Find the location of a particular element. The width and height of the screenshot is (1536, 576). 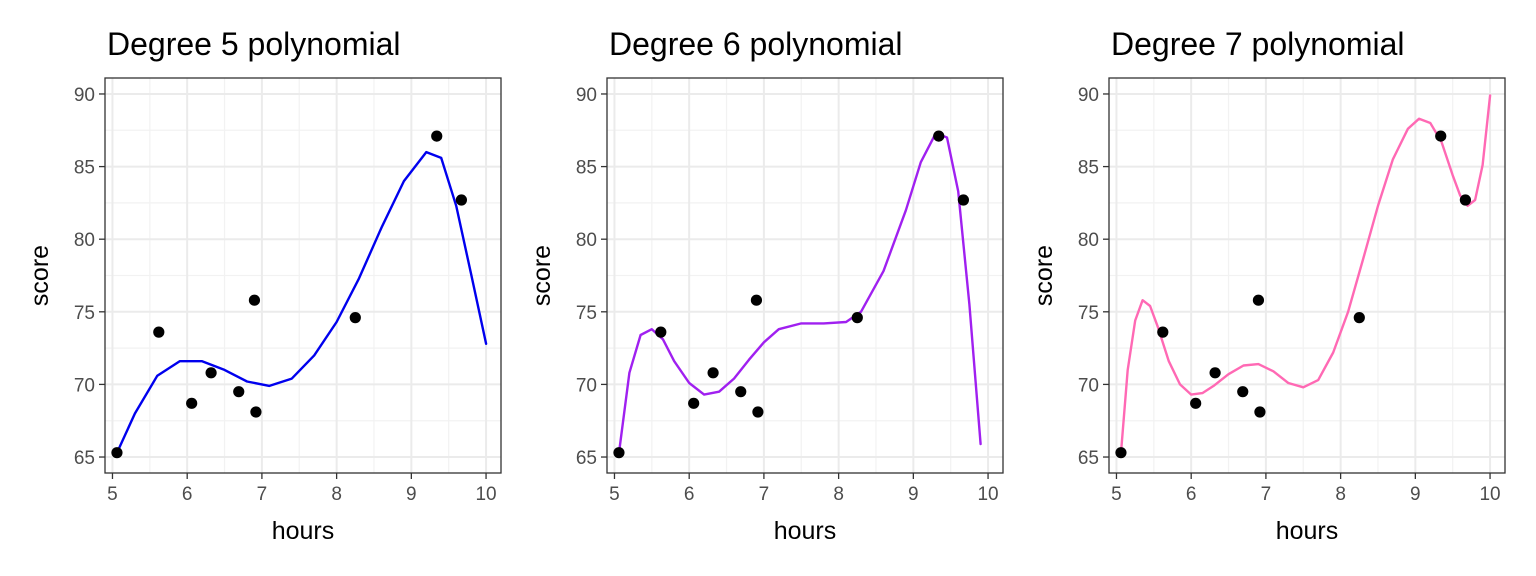

fit-curve-line is located at coordinates (301, 302).